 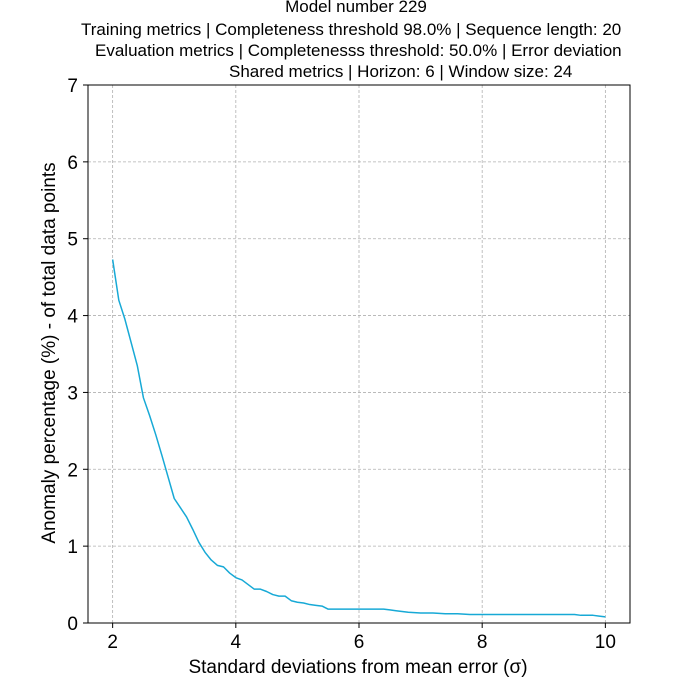 I want to click on y-tick-label: 7, so click(x=72, y=86).